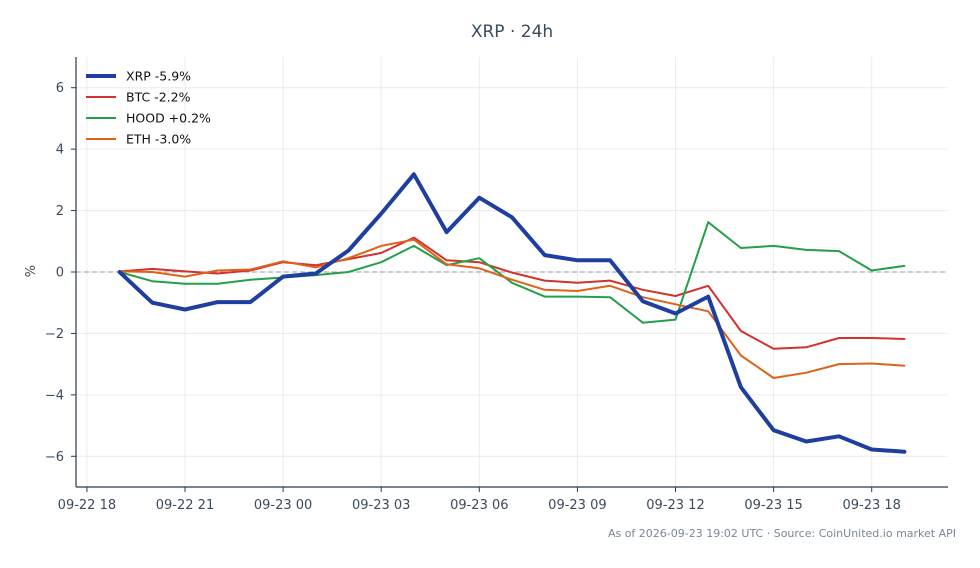 This screenshot has width=980, height=568. What do you see at coordinates (283, 505) in the screenshot?
I see `x-tick-label: 09-23 00` at bounding box center [283, 505].